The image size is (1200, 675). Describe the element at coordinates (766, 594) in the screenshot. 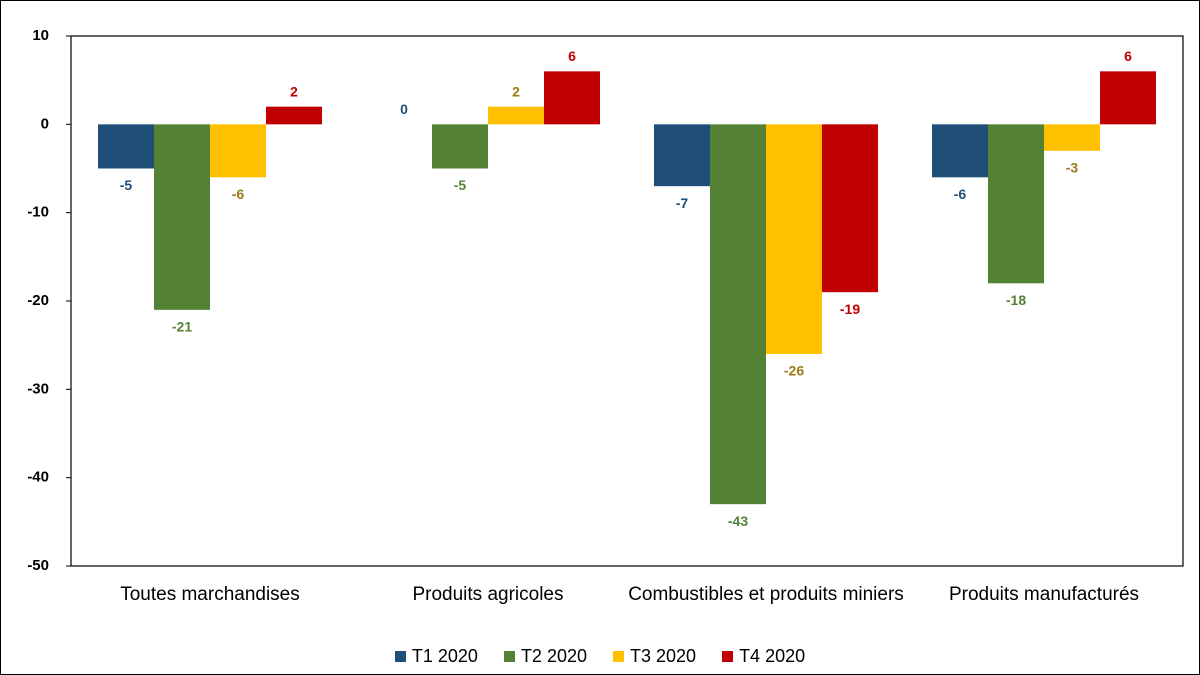

I see `x-tick-label: Combustibles et produits miniers` at that location.